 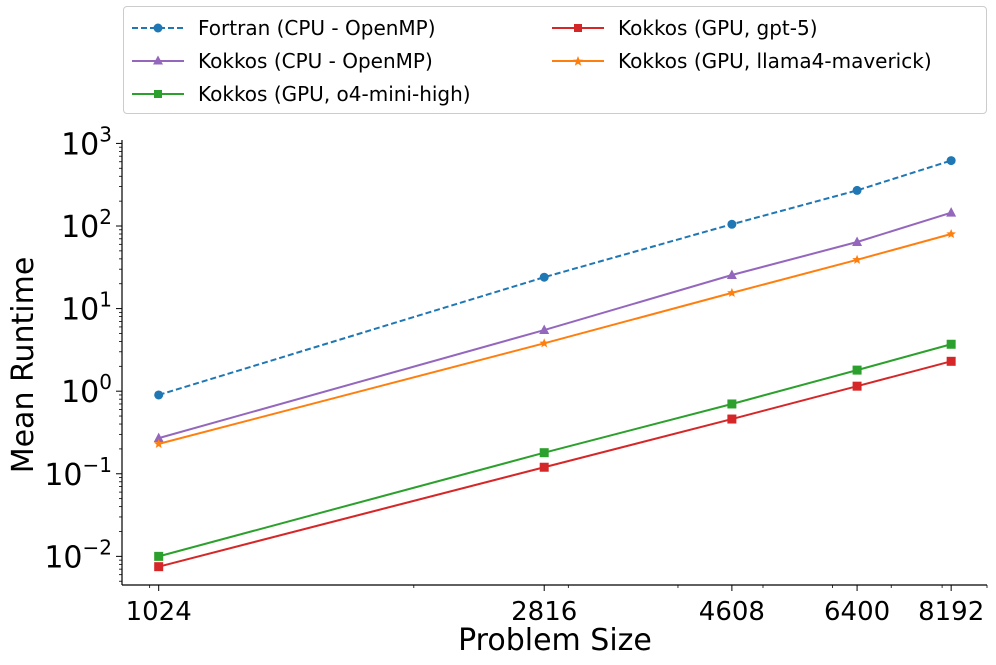 I want to click on x-tick-label: 1024, so click(x=159, y=612).